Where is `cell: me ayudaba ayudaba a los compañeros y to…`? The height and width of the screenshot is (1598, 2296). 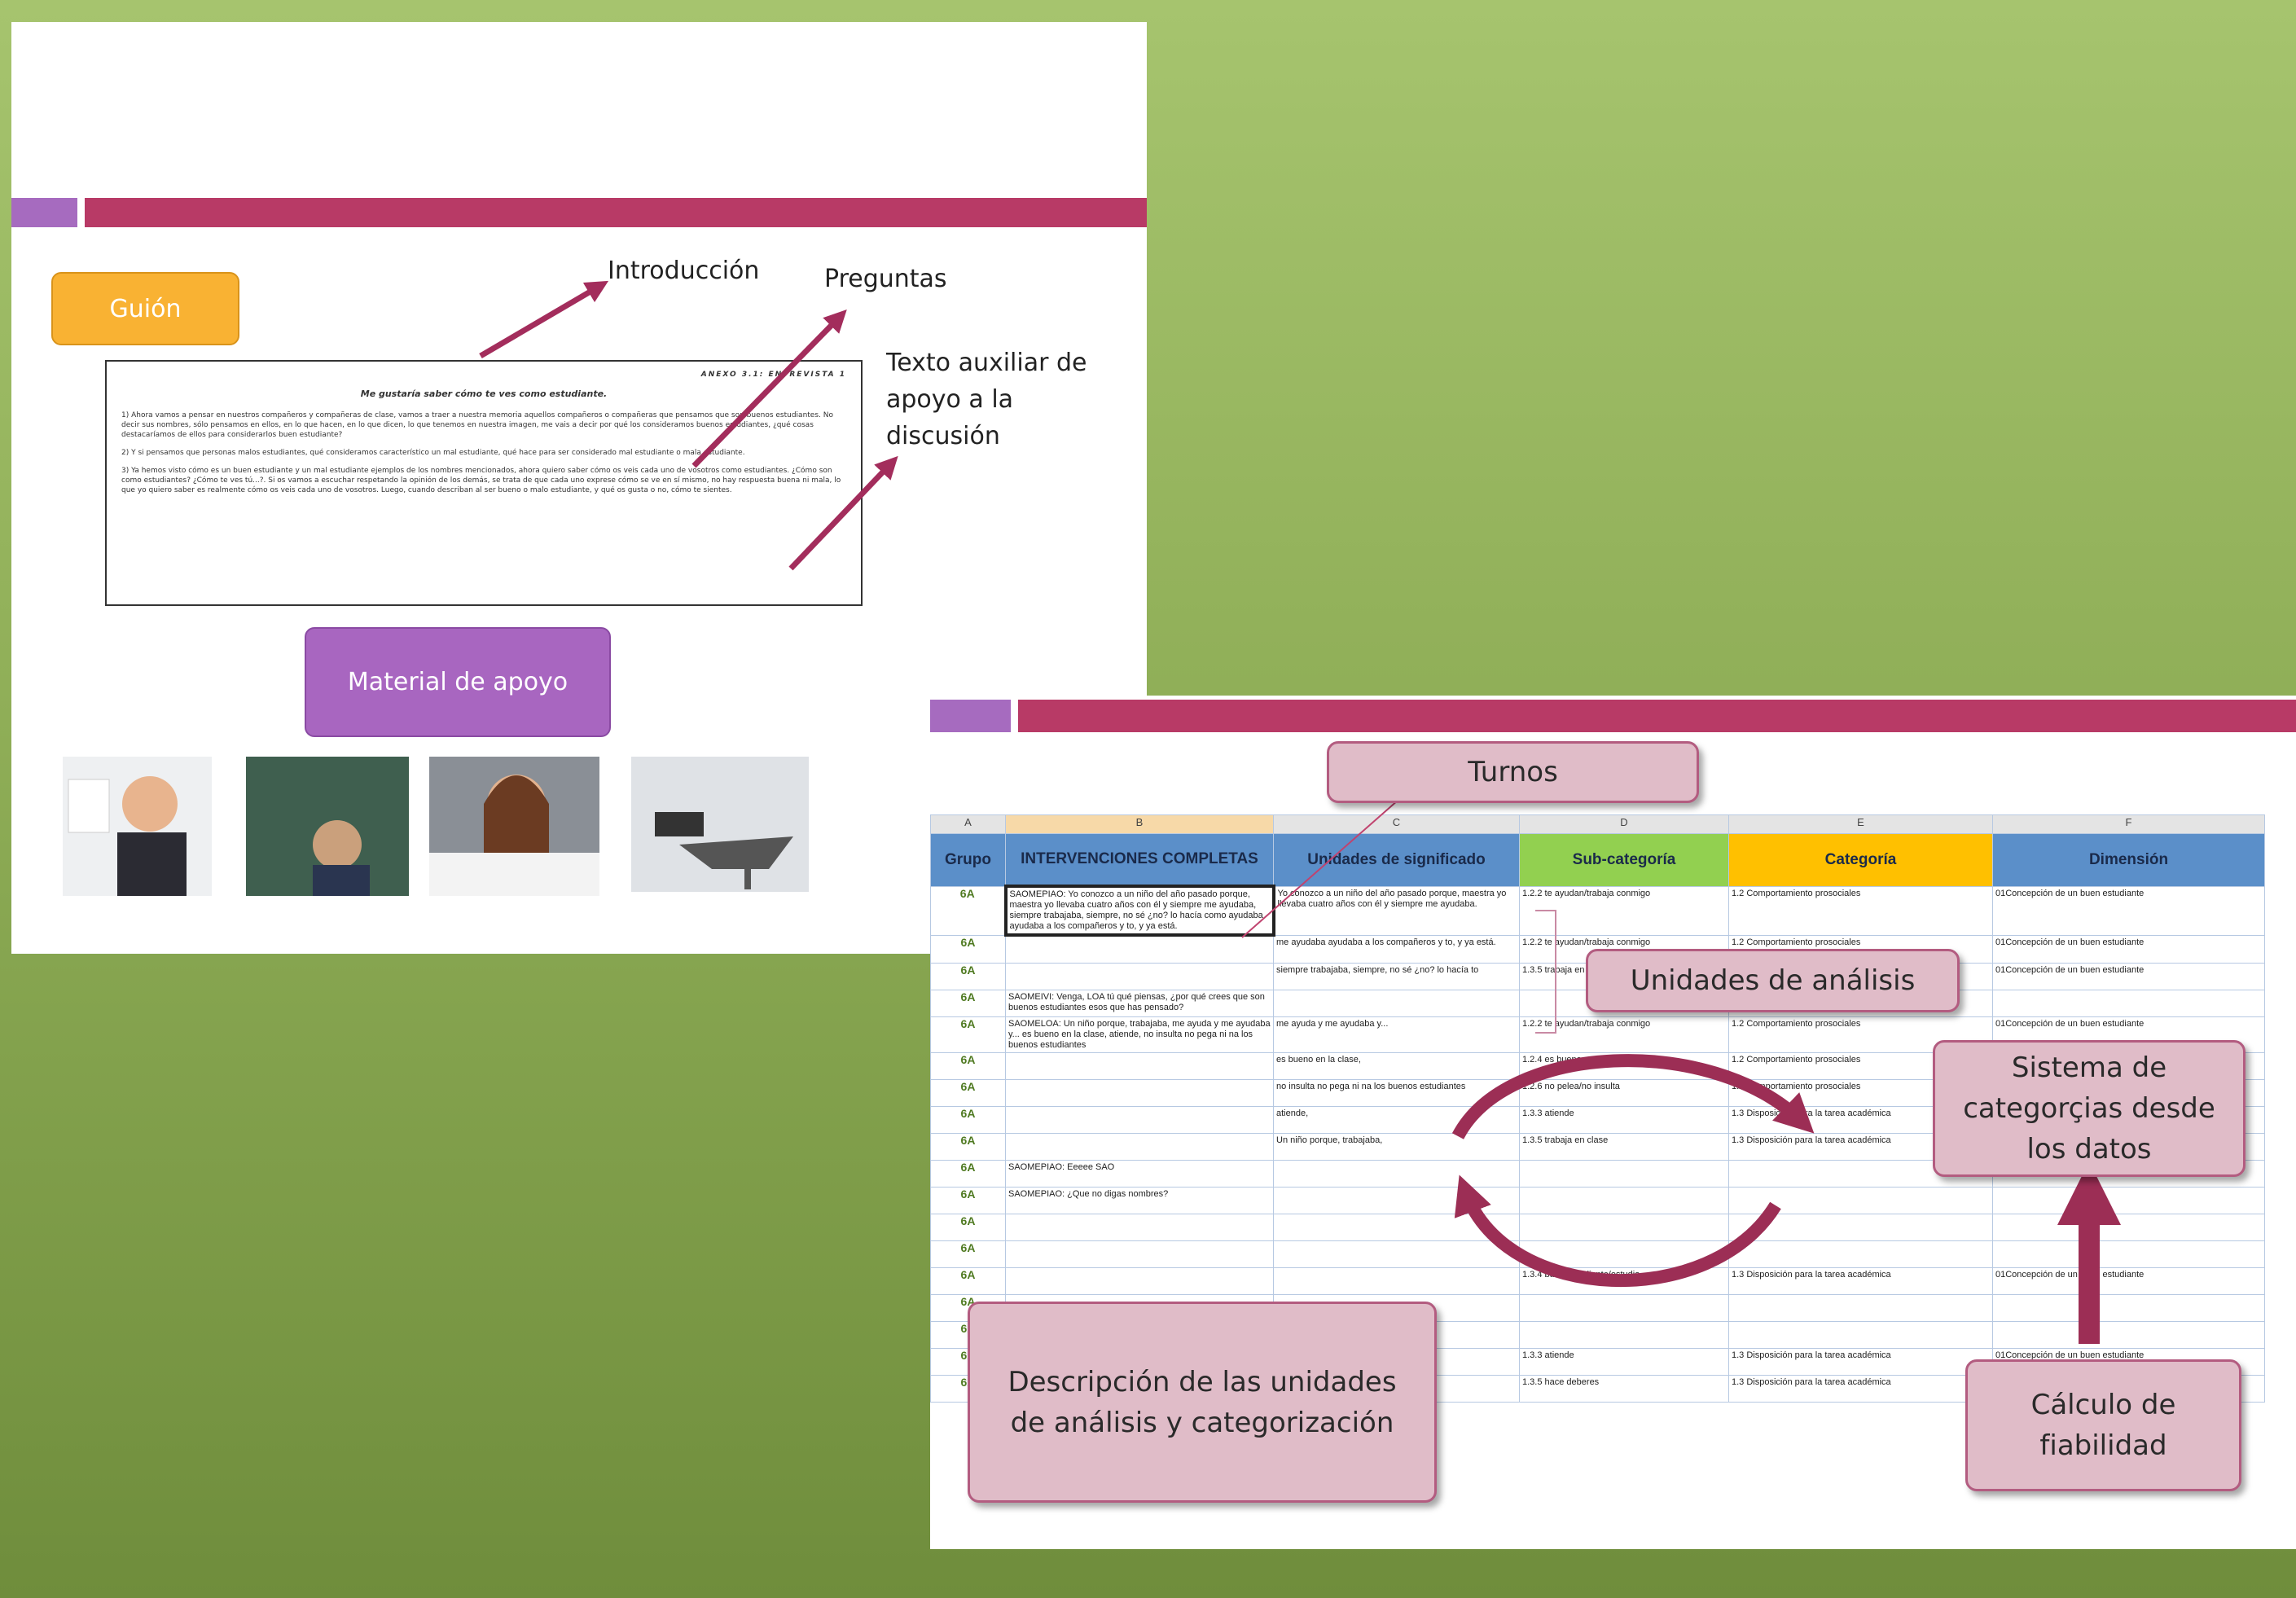 cell: me ayudaba ayudaba a los compañeros y to… is located at coordinates (1396, 949).